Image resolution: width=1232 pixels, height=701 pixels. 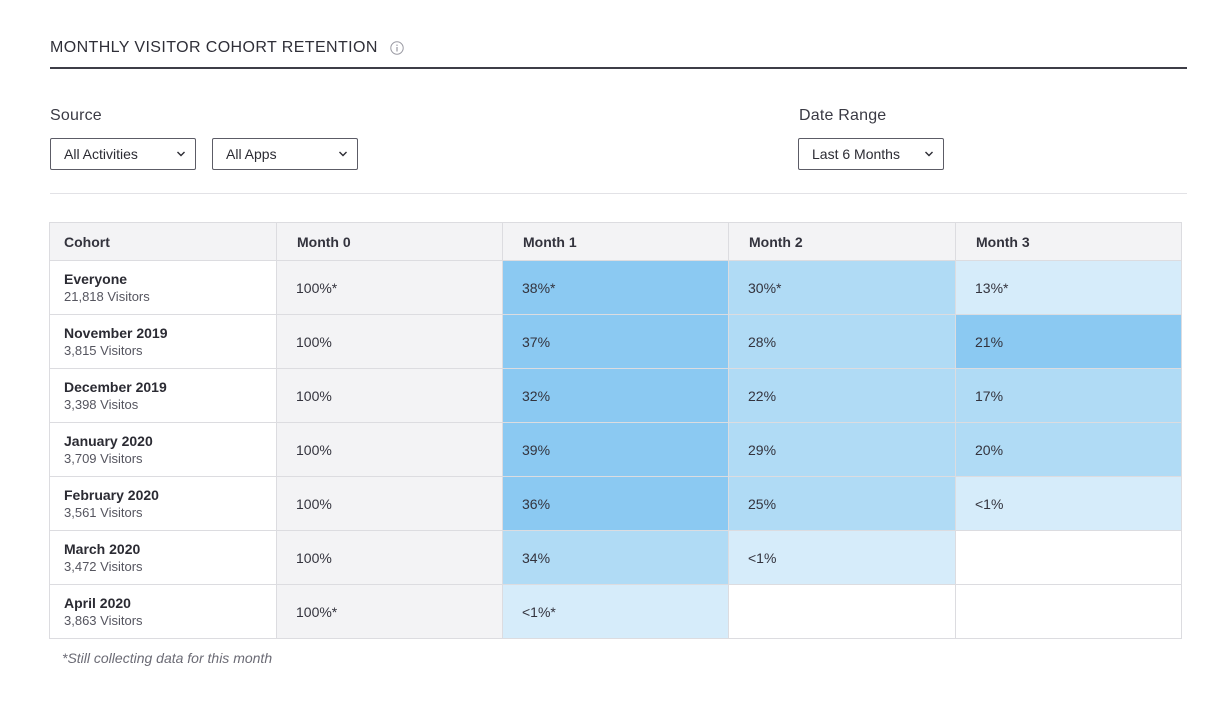 What do you see at coordinates (103, 350) in the screenshot?
I see `cohort-visitor-count: 3,815 Visitors` at bounding box center [103, 350].